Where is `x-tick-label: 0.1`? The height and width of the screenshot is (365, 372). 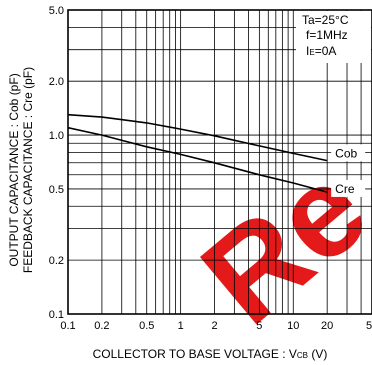 x-tick-label: 0.1 is located at coordinates (67, 326).